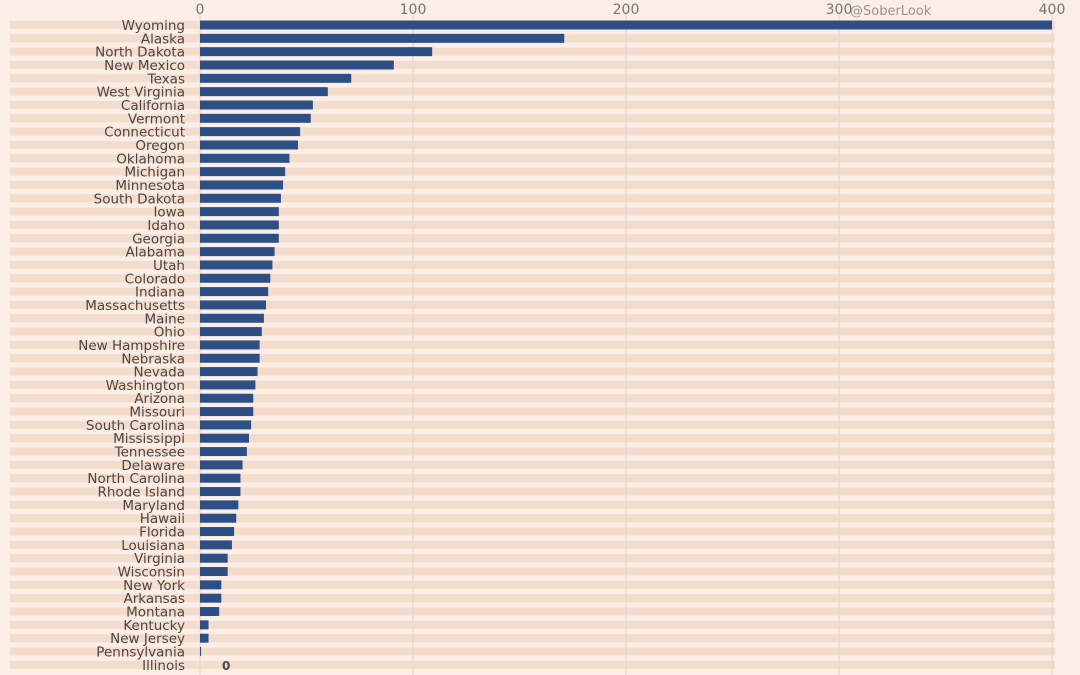  I want to click on bar-tennessee, so click(223, 452).